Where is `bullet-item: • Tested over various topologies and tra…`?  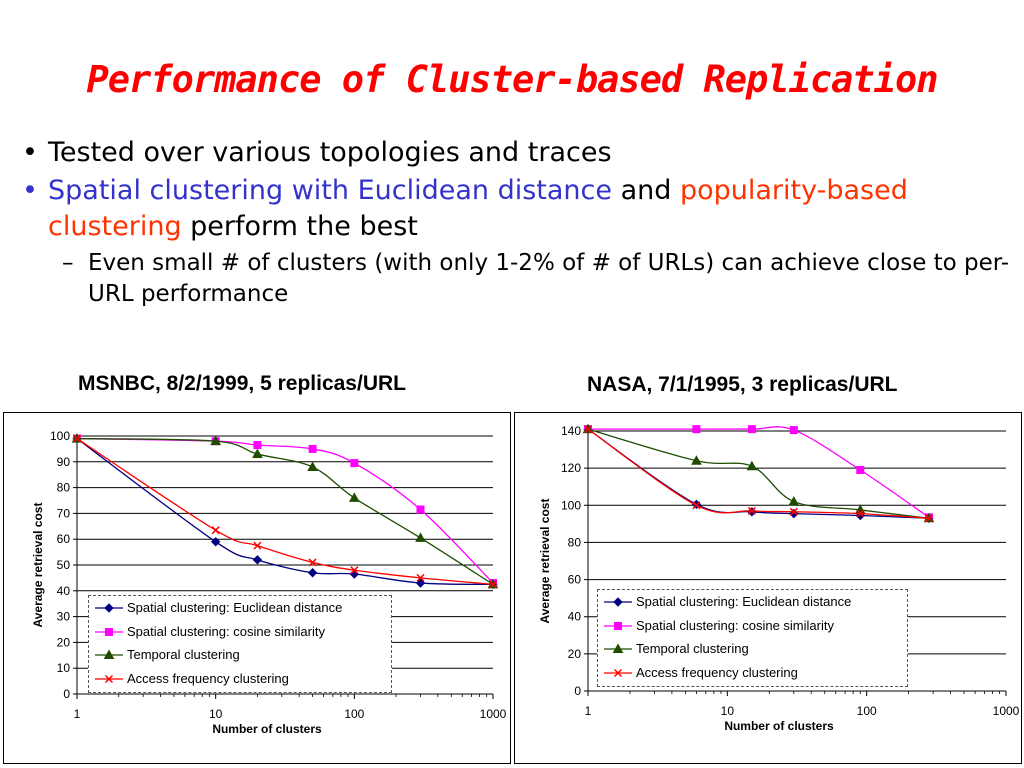 bullet-item: • Tested over various topologies and tra… is located at coordinates (517, 153).